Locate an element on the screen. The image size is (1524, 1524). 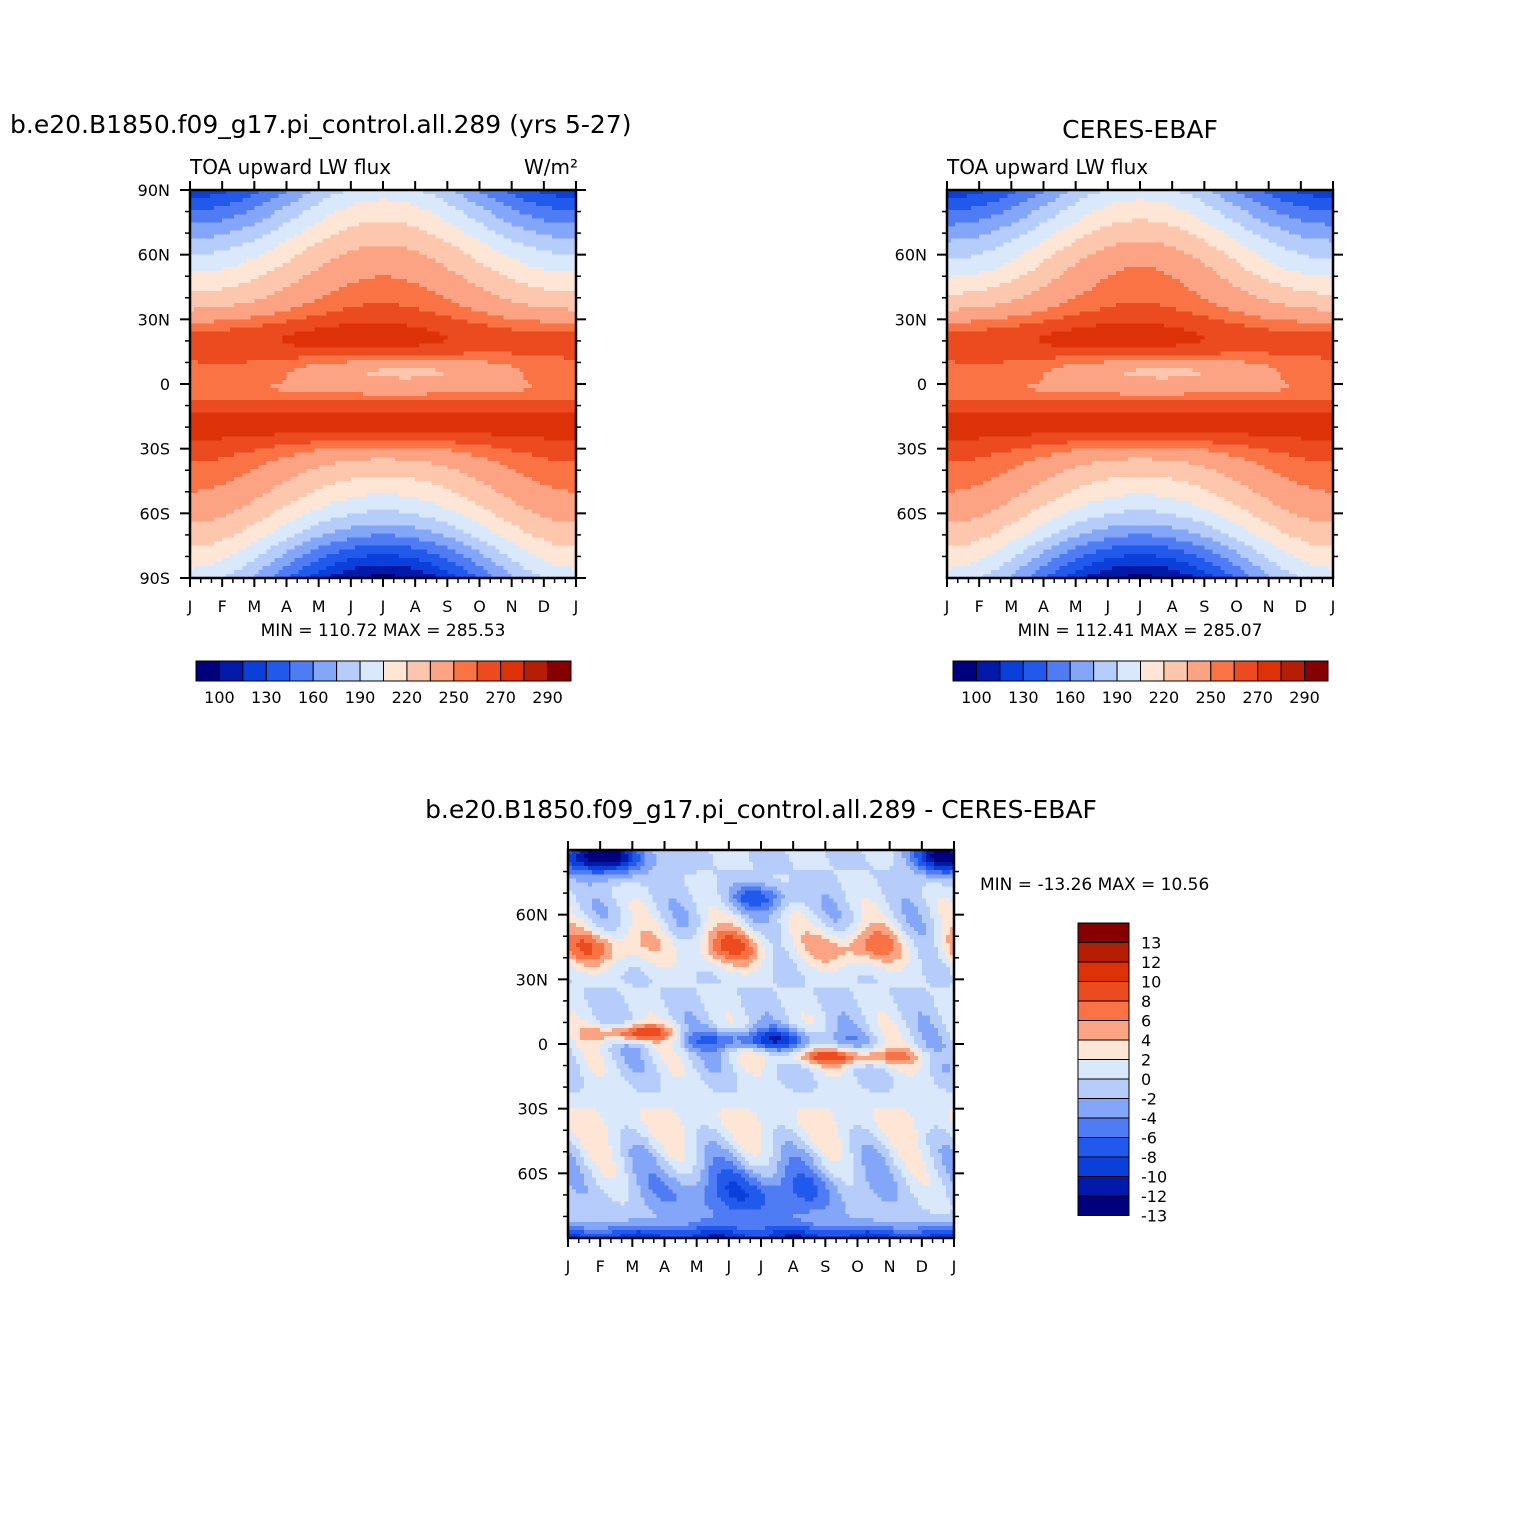
panel-model-ticks: J F M A M J J A S O N D J 90N 60N 30N 0 30S 60S 90S is located at coordinates (362, 398).